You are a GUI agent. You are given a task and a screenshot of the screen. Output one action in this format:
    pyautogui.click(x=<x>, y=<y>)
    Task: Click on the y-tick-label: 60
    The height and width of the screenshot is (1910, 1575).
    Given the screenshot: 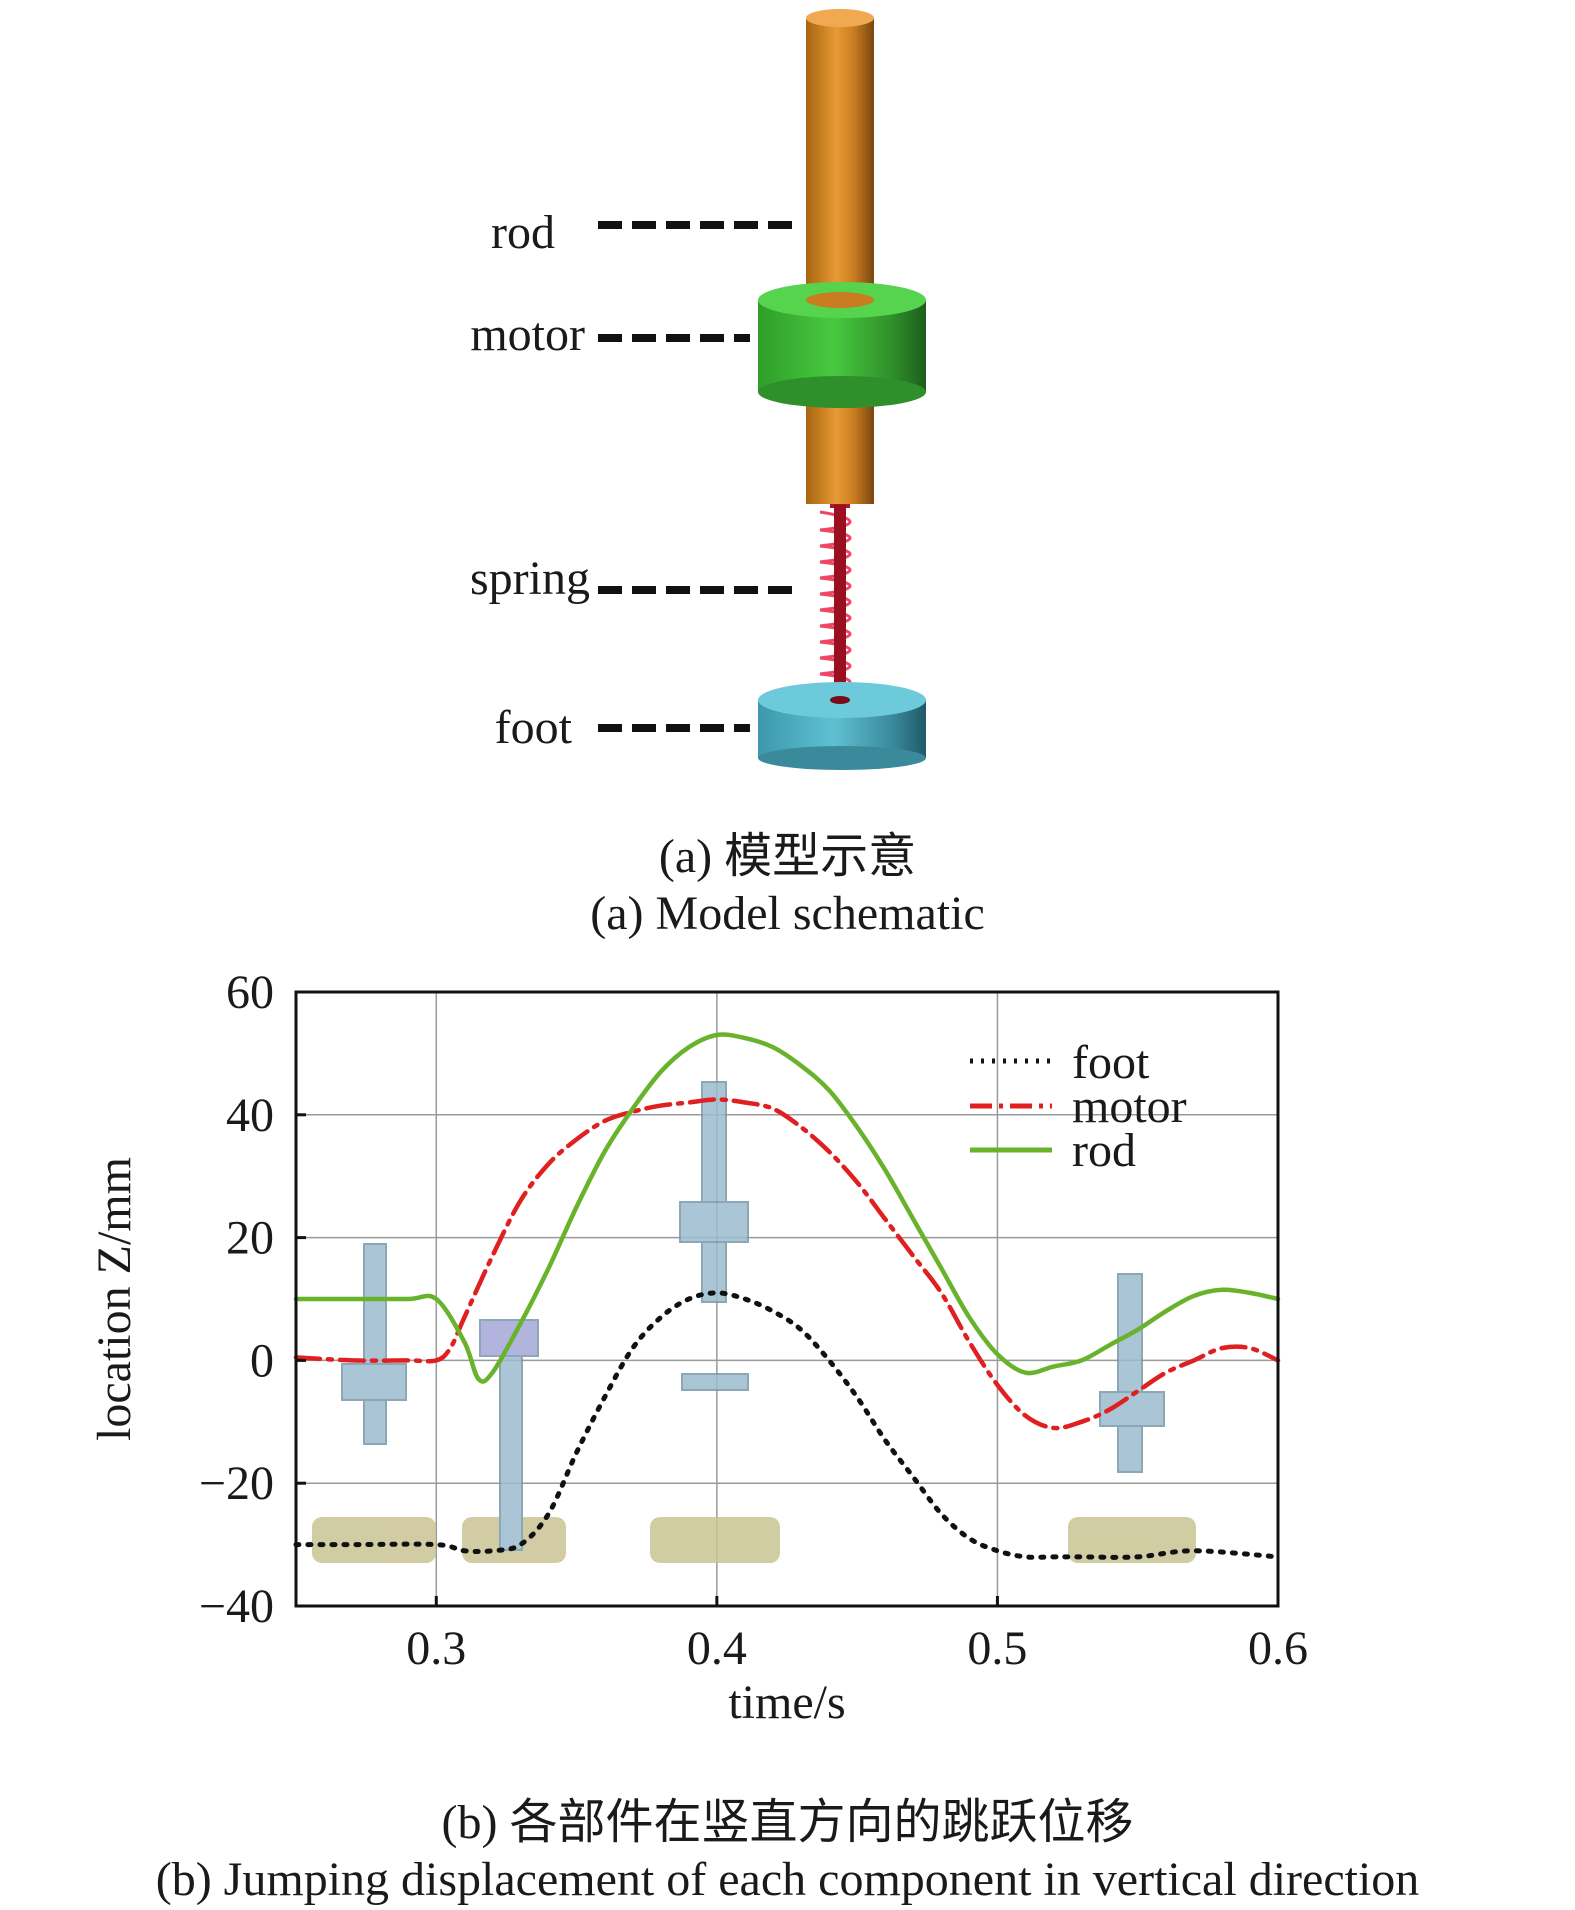 What is the action you would take?
    pyautogui.click(x=250, y=992)
    